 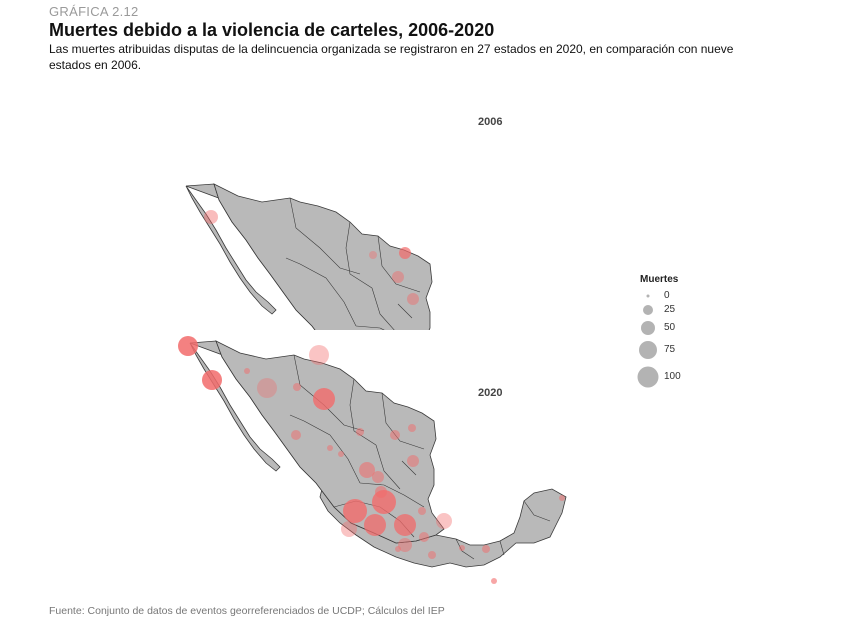 I want to click on legend-label-75: 75, so click(x=670, y=349).